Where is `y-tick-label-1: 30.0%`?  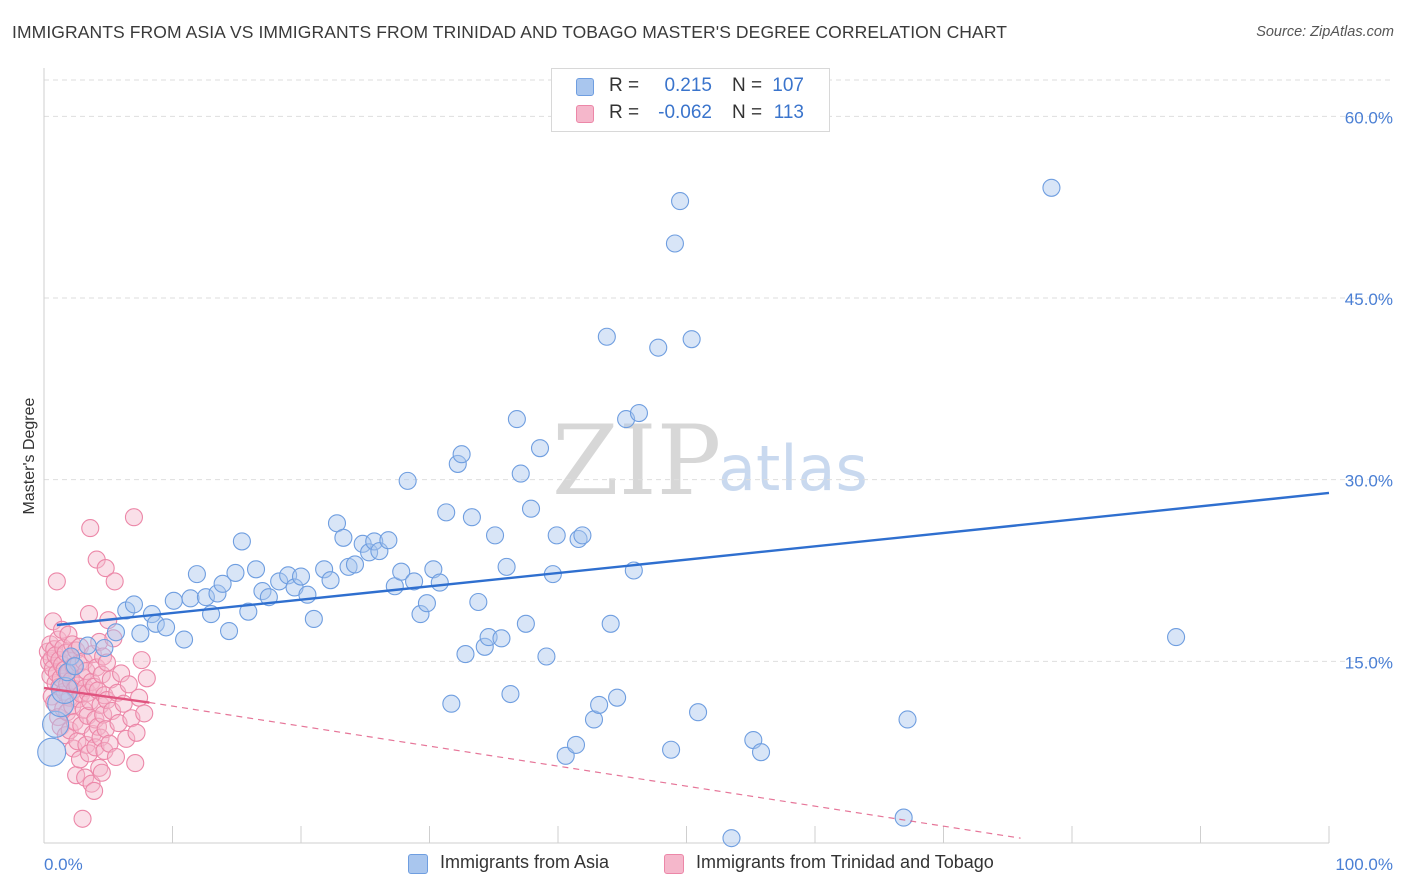 y-tick-label-1: 30.0% is located at coordinates (1369, 481).